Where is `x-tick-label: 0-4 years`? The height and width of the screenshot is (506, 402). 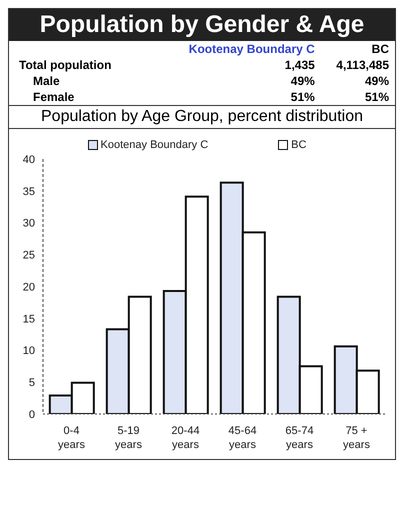
x-tick-label: 0-4 years is located at coordinates (72, 438).